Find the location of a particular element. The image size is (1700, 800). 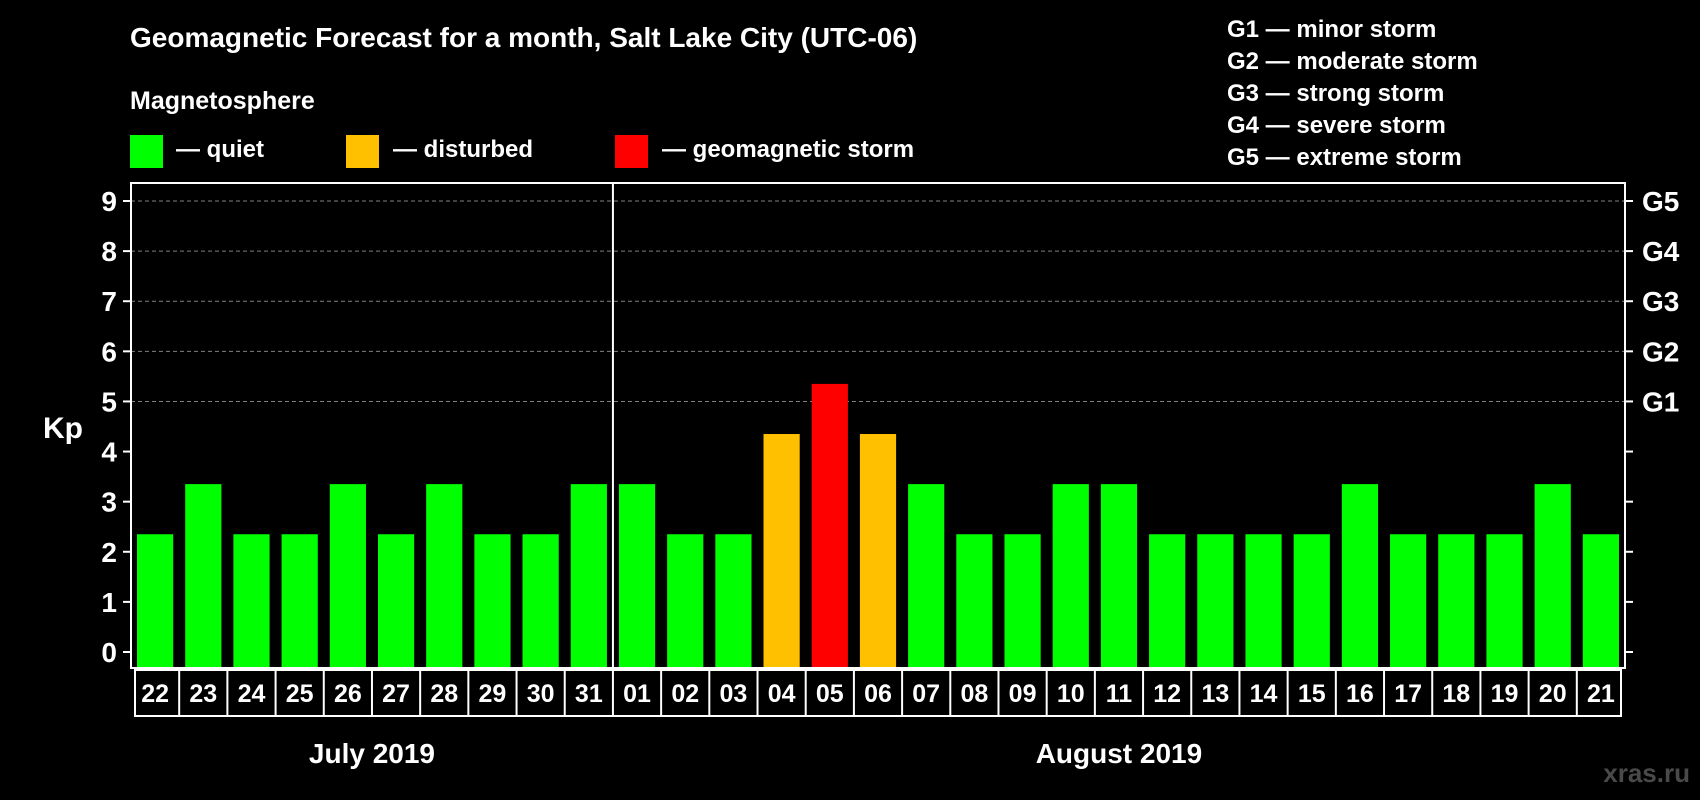

y-tick-label-0: 0 is located at coordinates (109, 652).